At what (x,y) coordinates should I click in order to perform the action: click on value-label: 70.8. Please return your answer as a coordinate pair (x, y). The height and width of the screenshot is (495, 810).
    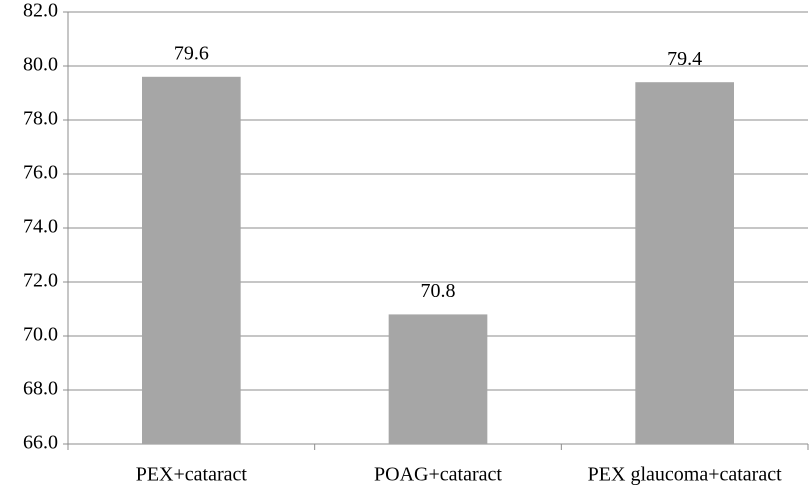
    Looking at the image, I should click on (438, 291).